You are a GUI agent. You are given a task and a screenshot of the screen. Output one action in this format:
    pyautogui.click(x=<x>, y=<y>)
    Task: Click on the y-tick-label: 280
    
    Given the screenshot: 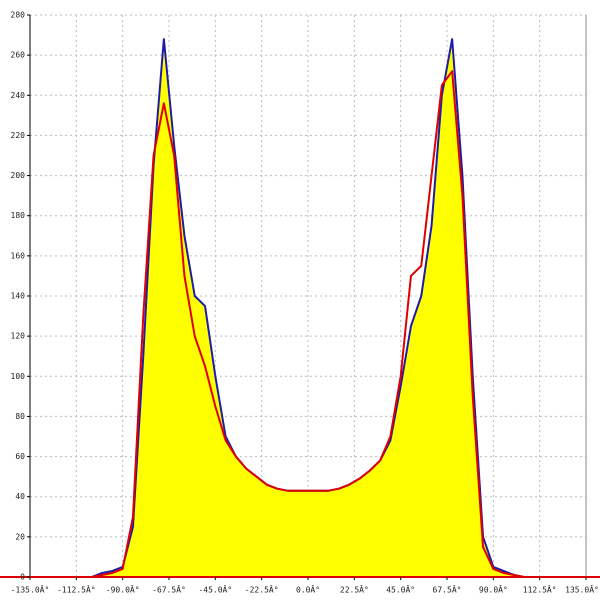 What is the action you would take?
    pyautogui.click(x=18, y=15)
    